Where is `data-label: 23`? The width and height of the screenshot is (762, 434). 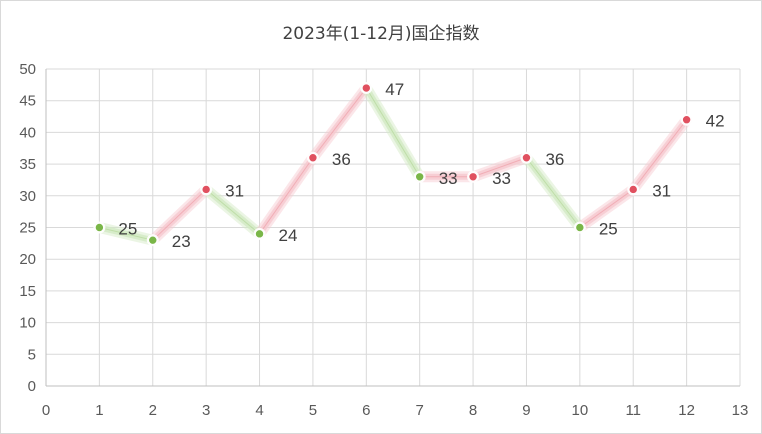
data-label: 23 is located at coordinates (181, 241).